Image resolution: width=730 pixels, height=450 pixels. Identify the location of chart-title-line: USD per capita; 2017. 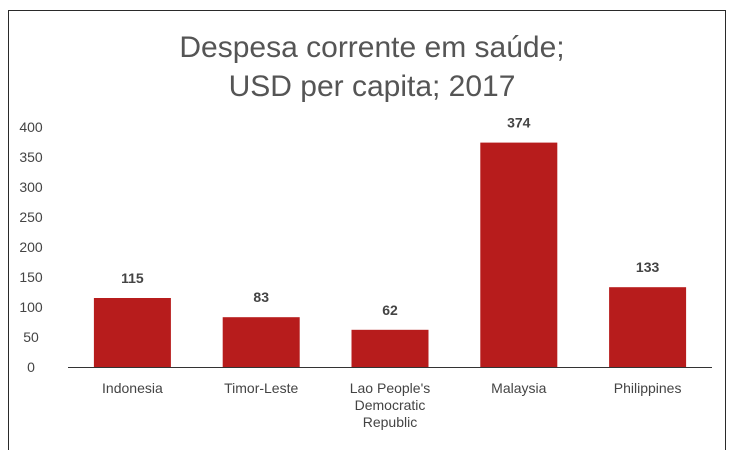
(372, 86).